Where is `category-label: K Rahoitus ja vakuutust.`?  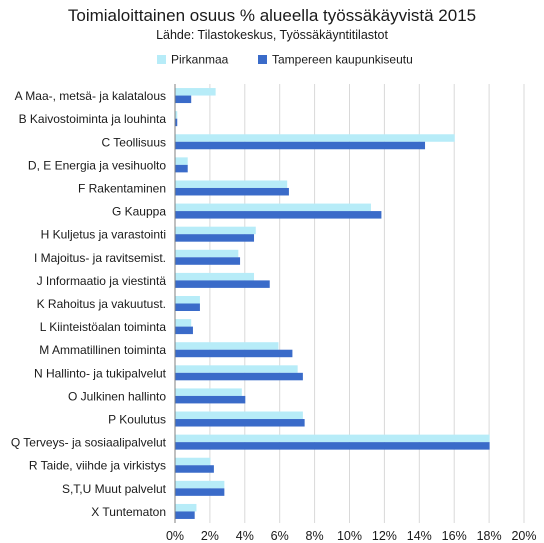 category-label: K Rahoitus ja vakuutust. is located at coordinates (101, 304).